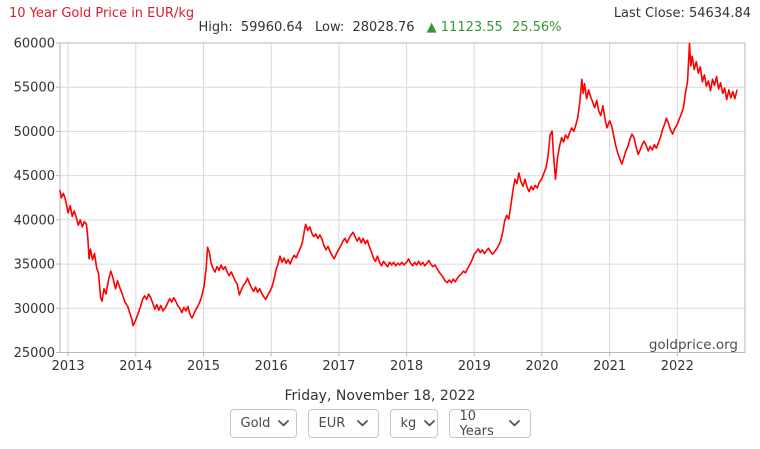 The height and width of the screenshot is (449, 760). What do you see at coordinates (255, 423) in the screenshot?
I see `metal-select-value: Gold` at bounding box center [255, 423].